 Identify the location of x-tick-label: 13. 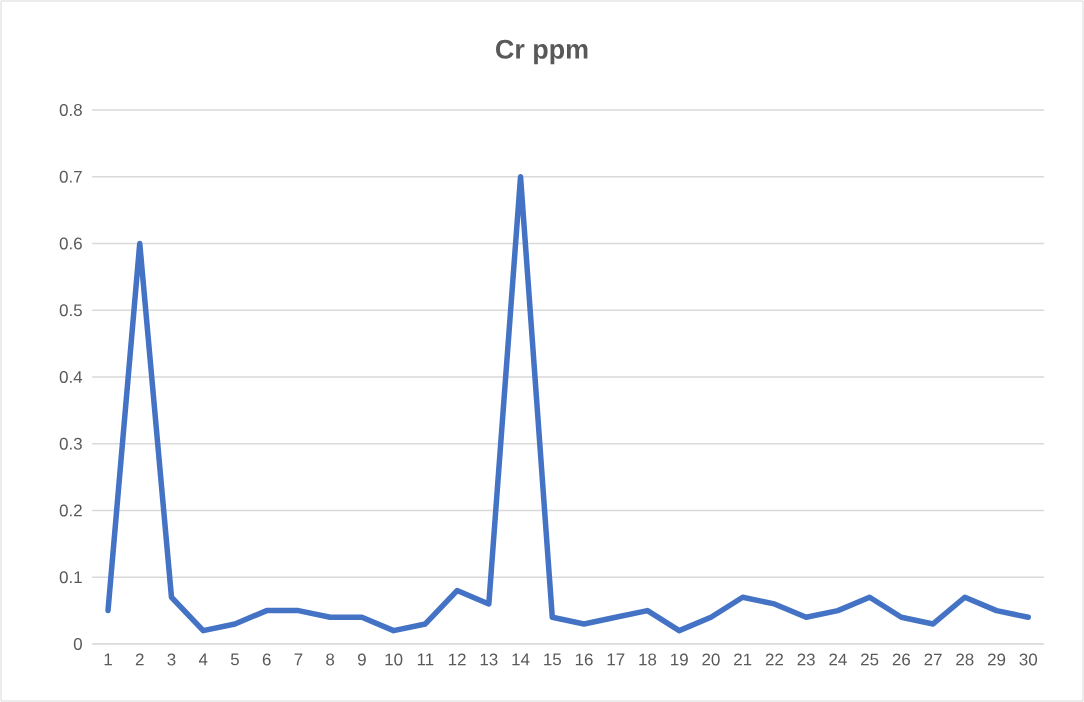
(489, 659).